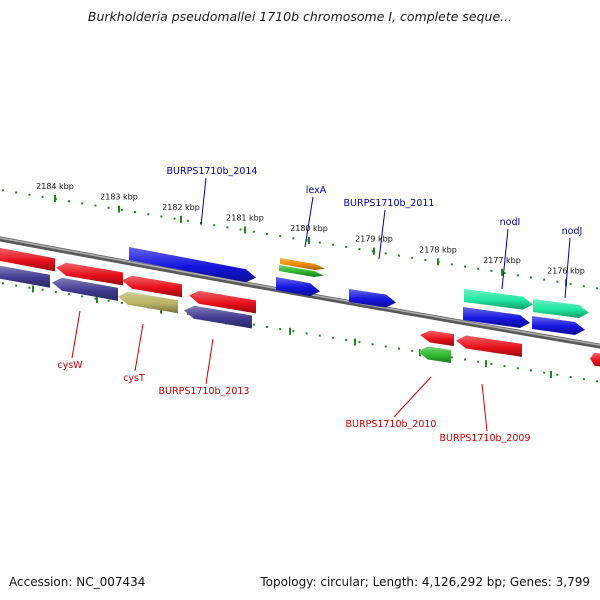  Describe the element at coordinates (245, 217) in the screenshot. I see `kbp-tick-label: 2181 kbp` at that location.